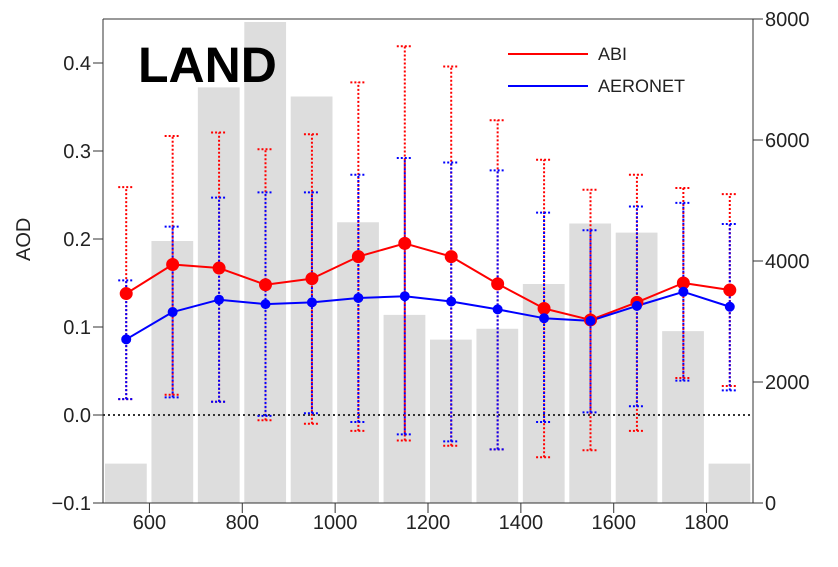  I want to click on y2-tick-label: 4000, so click(787, 262).